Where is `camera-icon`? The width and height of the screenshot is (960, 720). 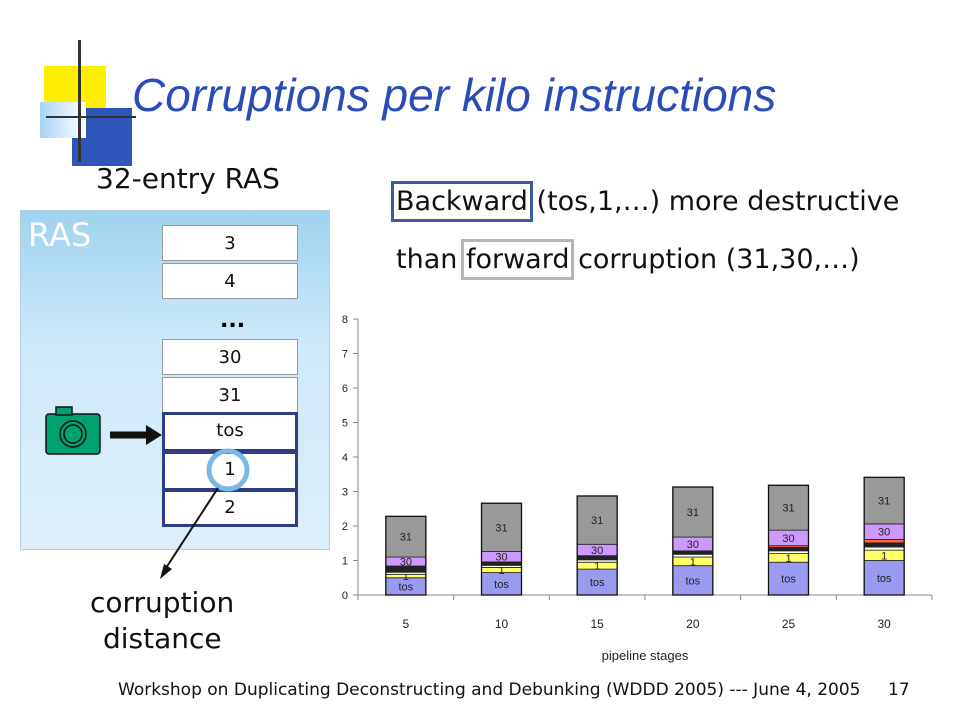 camera-icon is located at coordinates (73, 430).